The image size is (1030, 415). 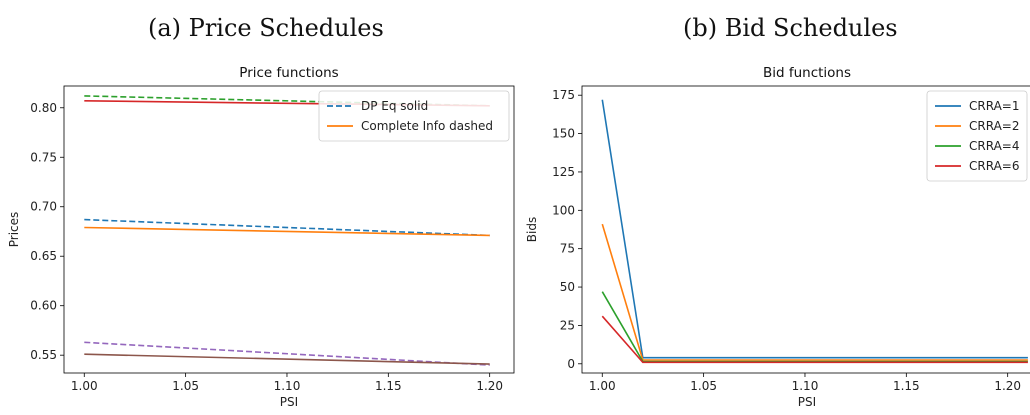 I want to click on price-y-tick-label: 0.55, so click(x=43, y=355).